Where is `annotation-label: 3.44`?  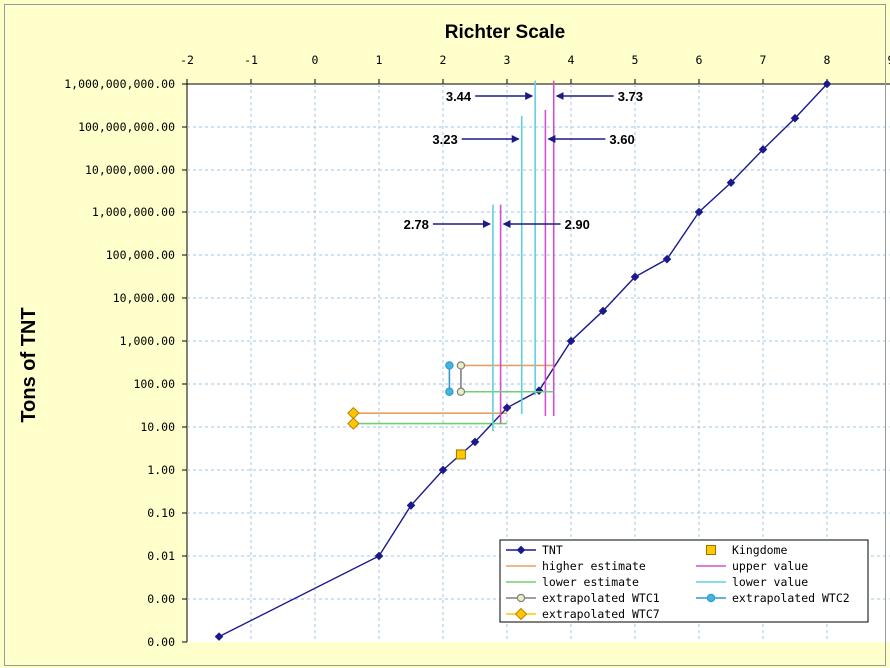 annotation-label: 3.44 is located at coordinates (459, 96).